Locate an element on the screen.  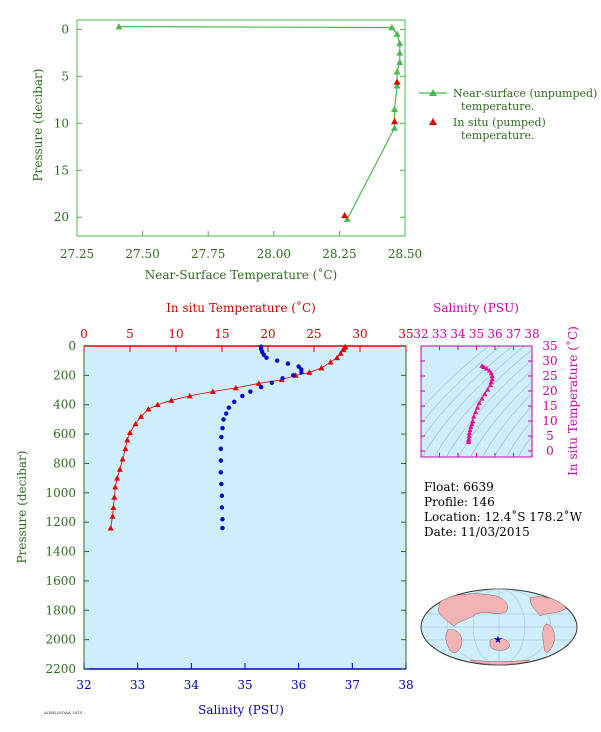
float-location-star: ★ is located at coordinates (498, 640).